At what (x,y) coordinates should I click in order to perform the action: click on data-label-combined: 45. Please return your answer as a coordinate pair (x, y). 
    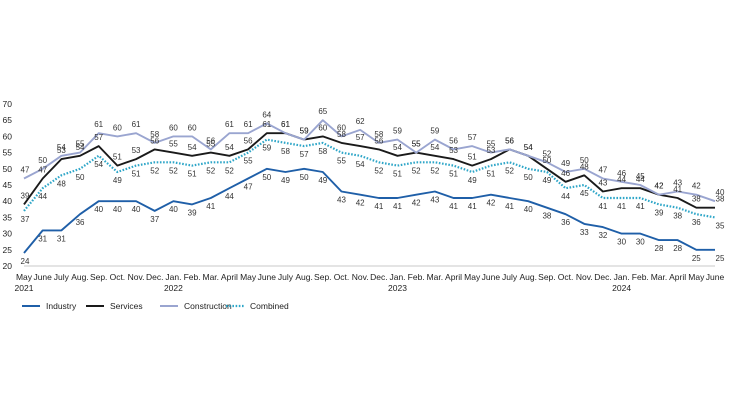
    Looking at the image, I should click on (584, 193).